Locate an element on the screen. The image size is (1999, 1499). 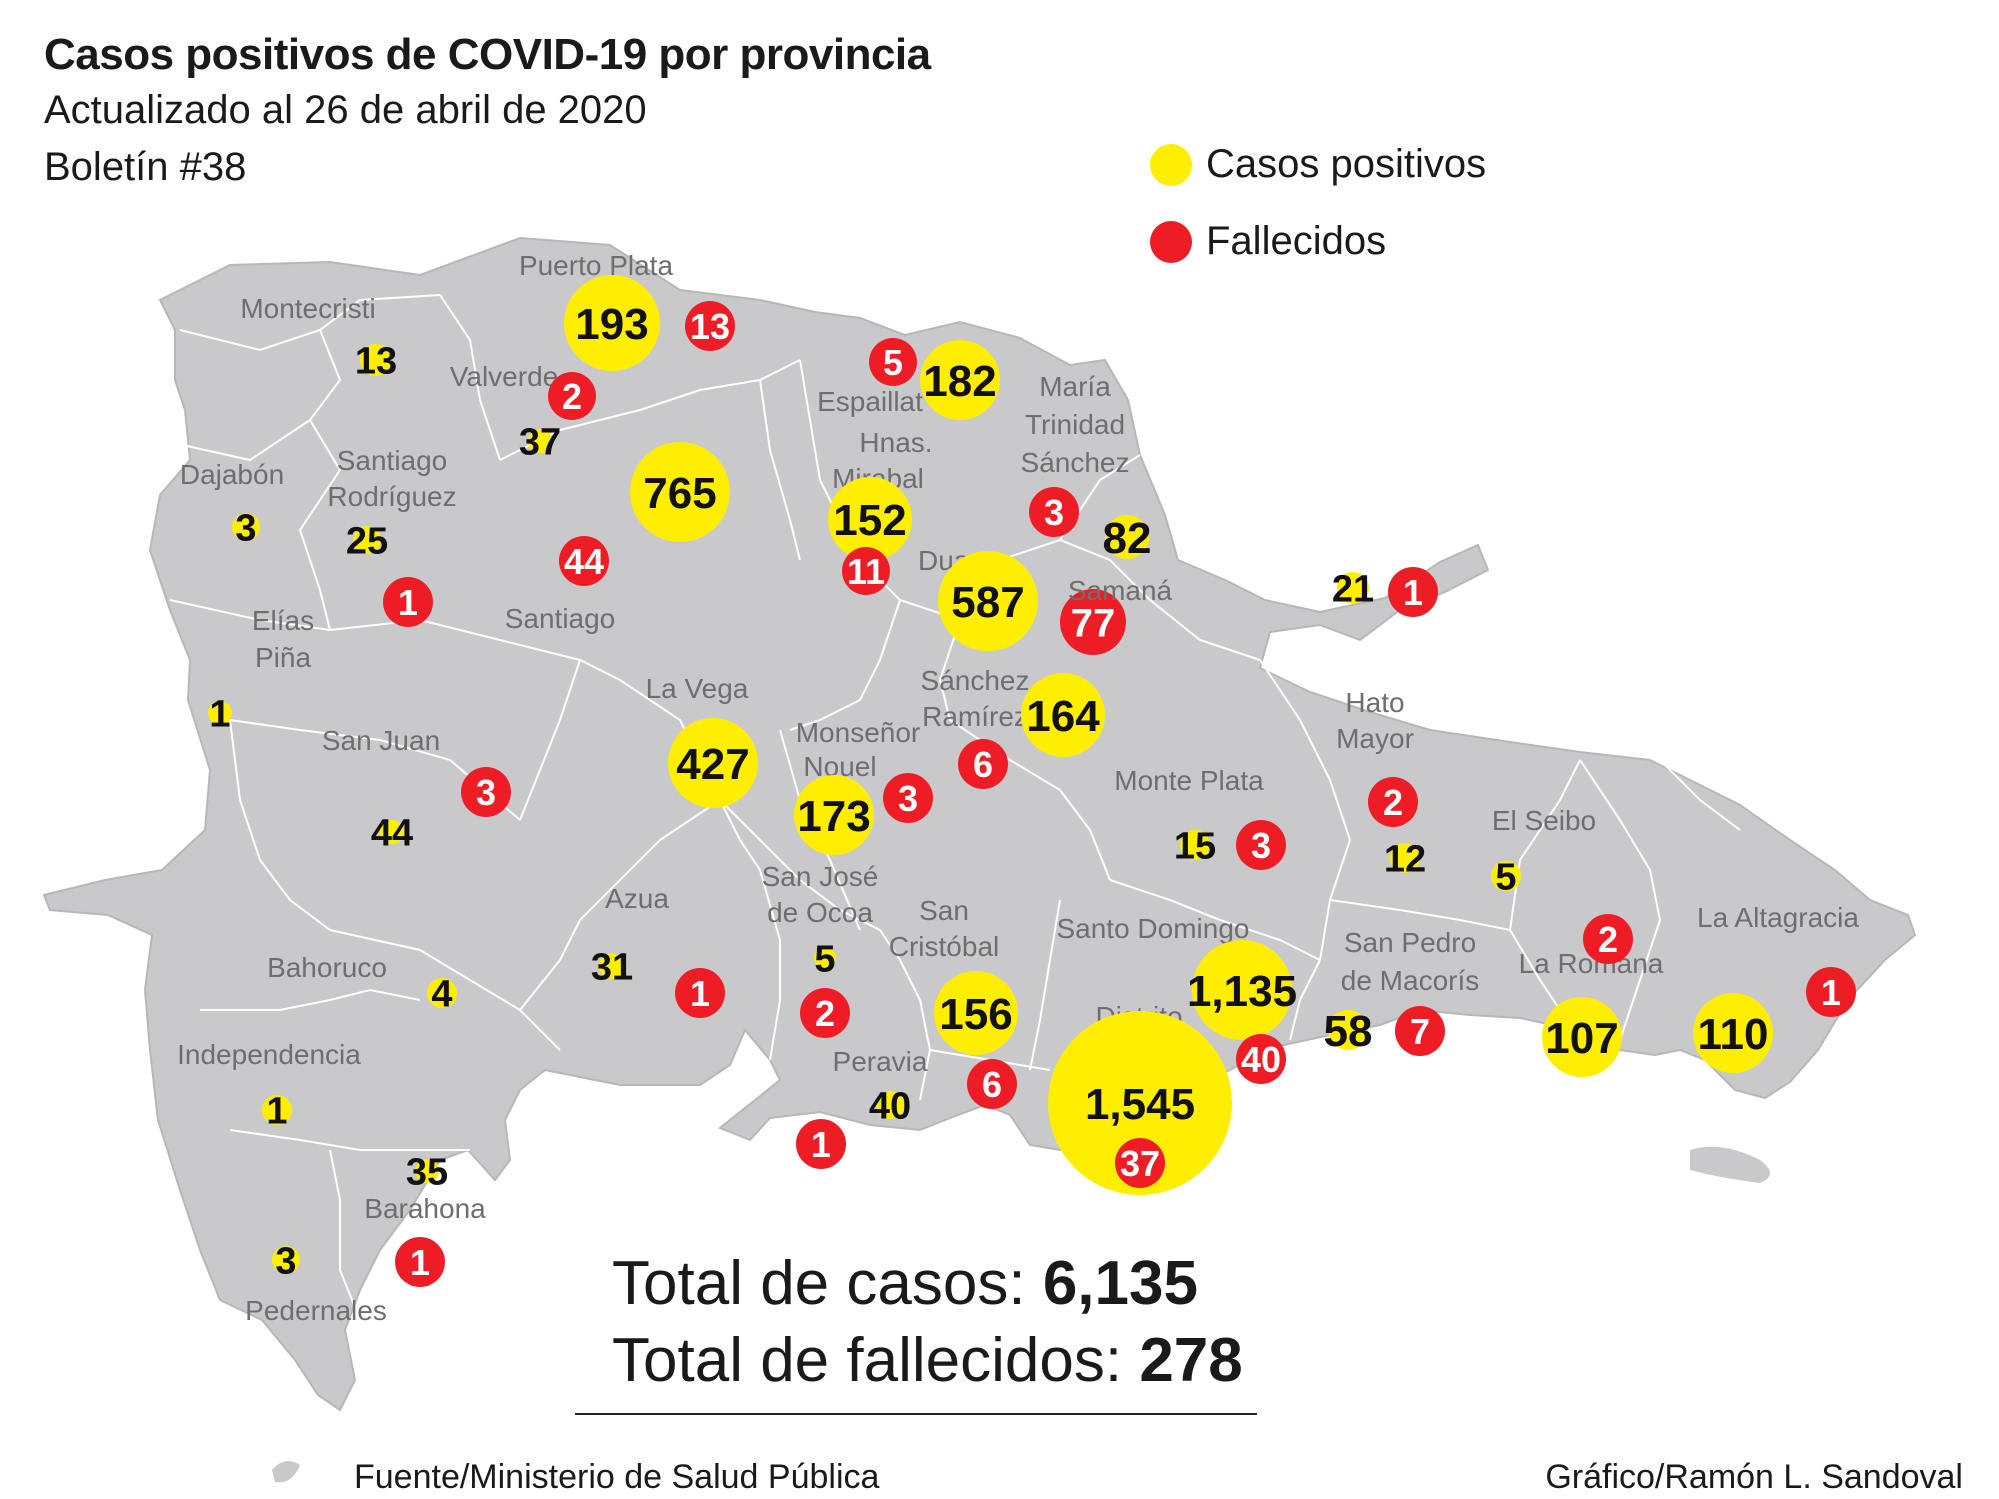
deaths-value: 2 is located at coordinates (825, 1013).